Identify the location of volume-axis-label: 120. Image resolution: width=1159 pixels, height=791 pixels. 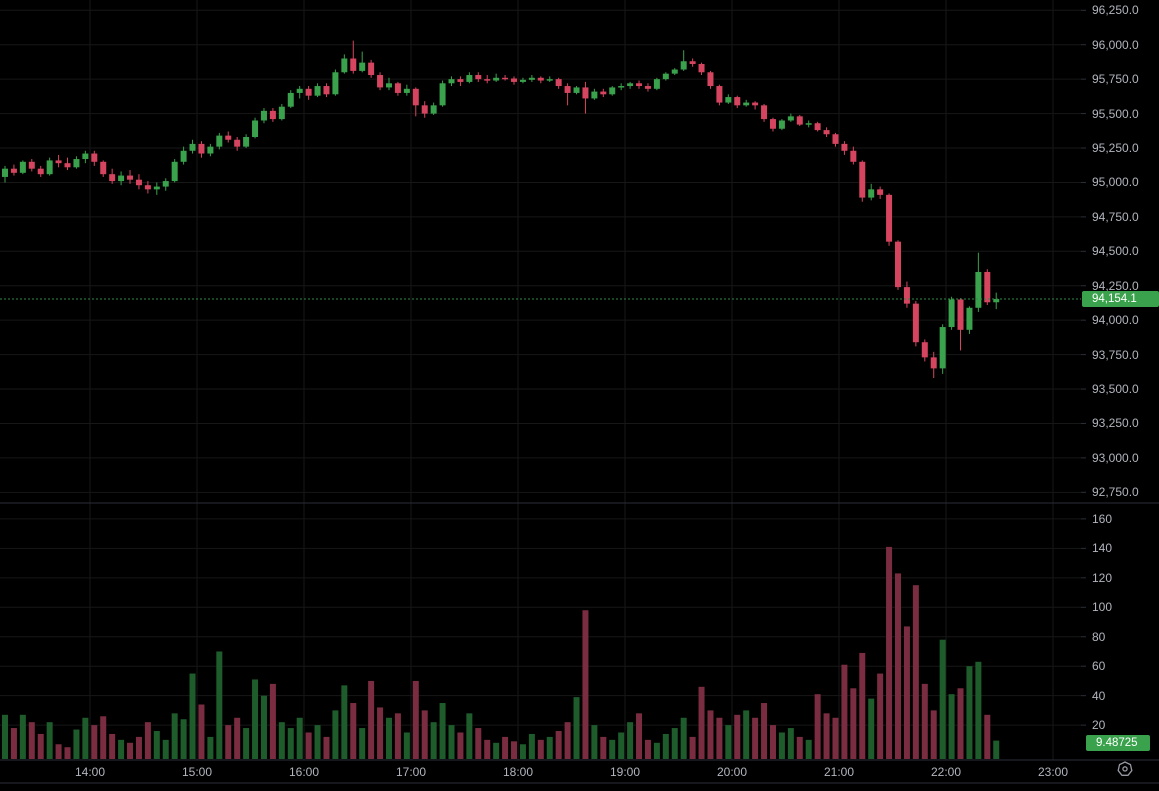
(1102, 577).